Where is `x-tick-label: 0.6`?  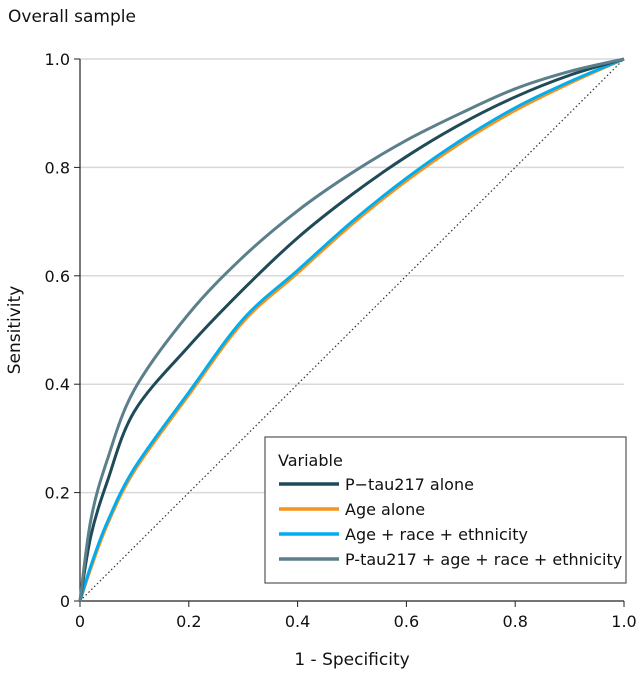 x-tick-label: 0.6 is located at coordinates (406, 621).